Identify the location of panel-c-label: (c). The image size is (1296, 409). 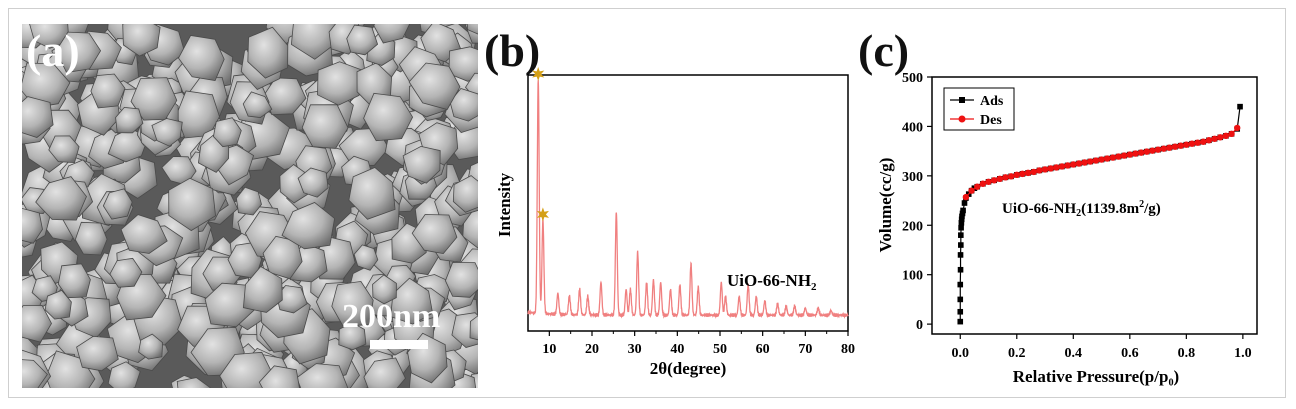
(884, 50).